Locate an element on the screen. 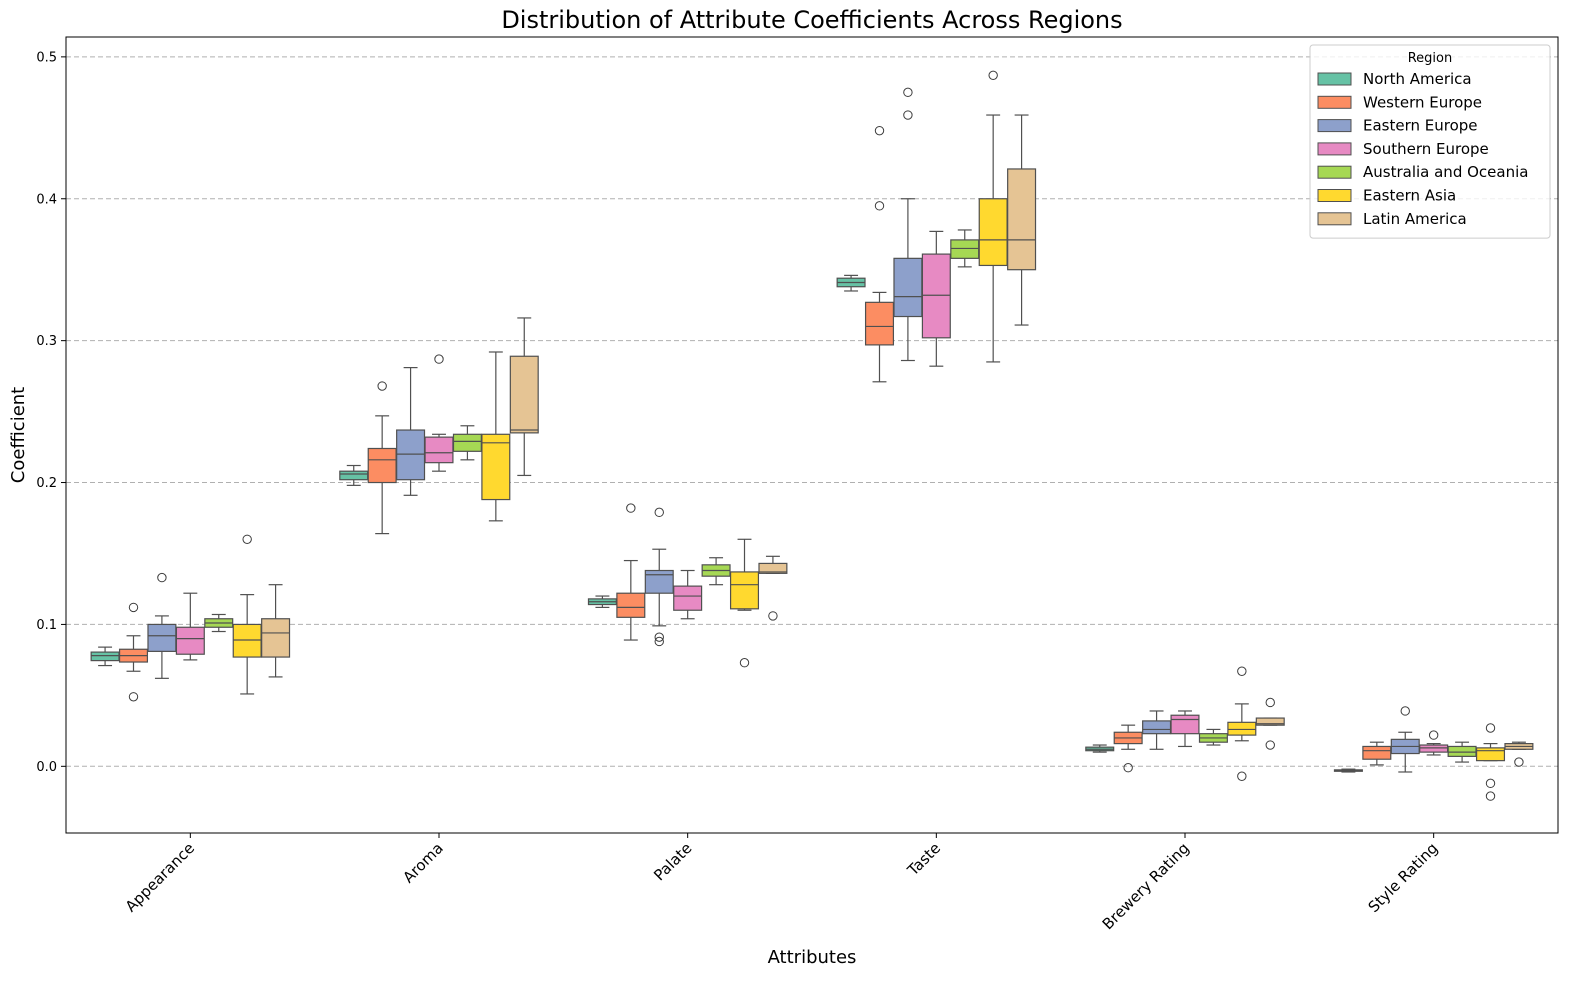  legend-entry-label: Eastern Europe is located at coordinates (1420, 126).